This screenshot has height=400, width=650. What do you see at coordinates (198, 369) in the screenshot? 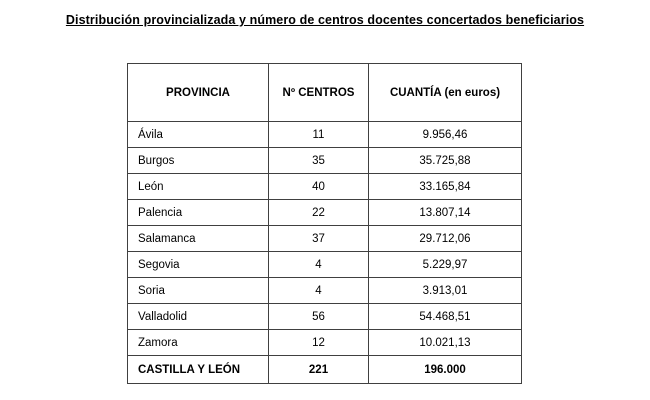
I see `total-provincia: CASTILLA Y LEÓN` at bounding box center [198, 369].